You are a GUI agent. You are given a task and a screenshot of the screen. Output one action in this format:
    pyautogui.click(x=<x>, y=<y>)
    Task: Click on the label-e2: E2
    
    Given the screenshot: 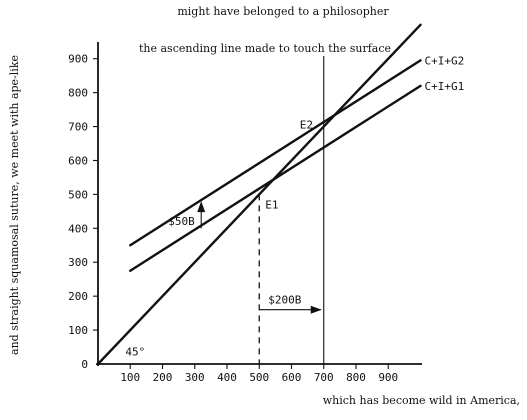 What is the action you would take?
    pyautogui.click(x=306, y=125)
    